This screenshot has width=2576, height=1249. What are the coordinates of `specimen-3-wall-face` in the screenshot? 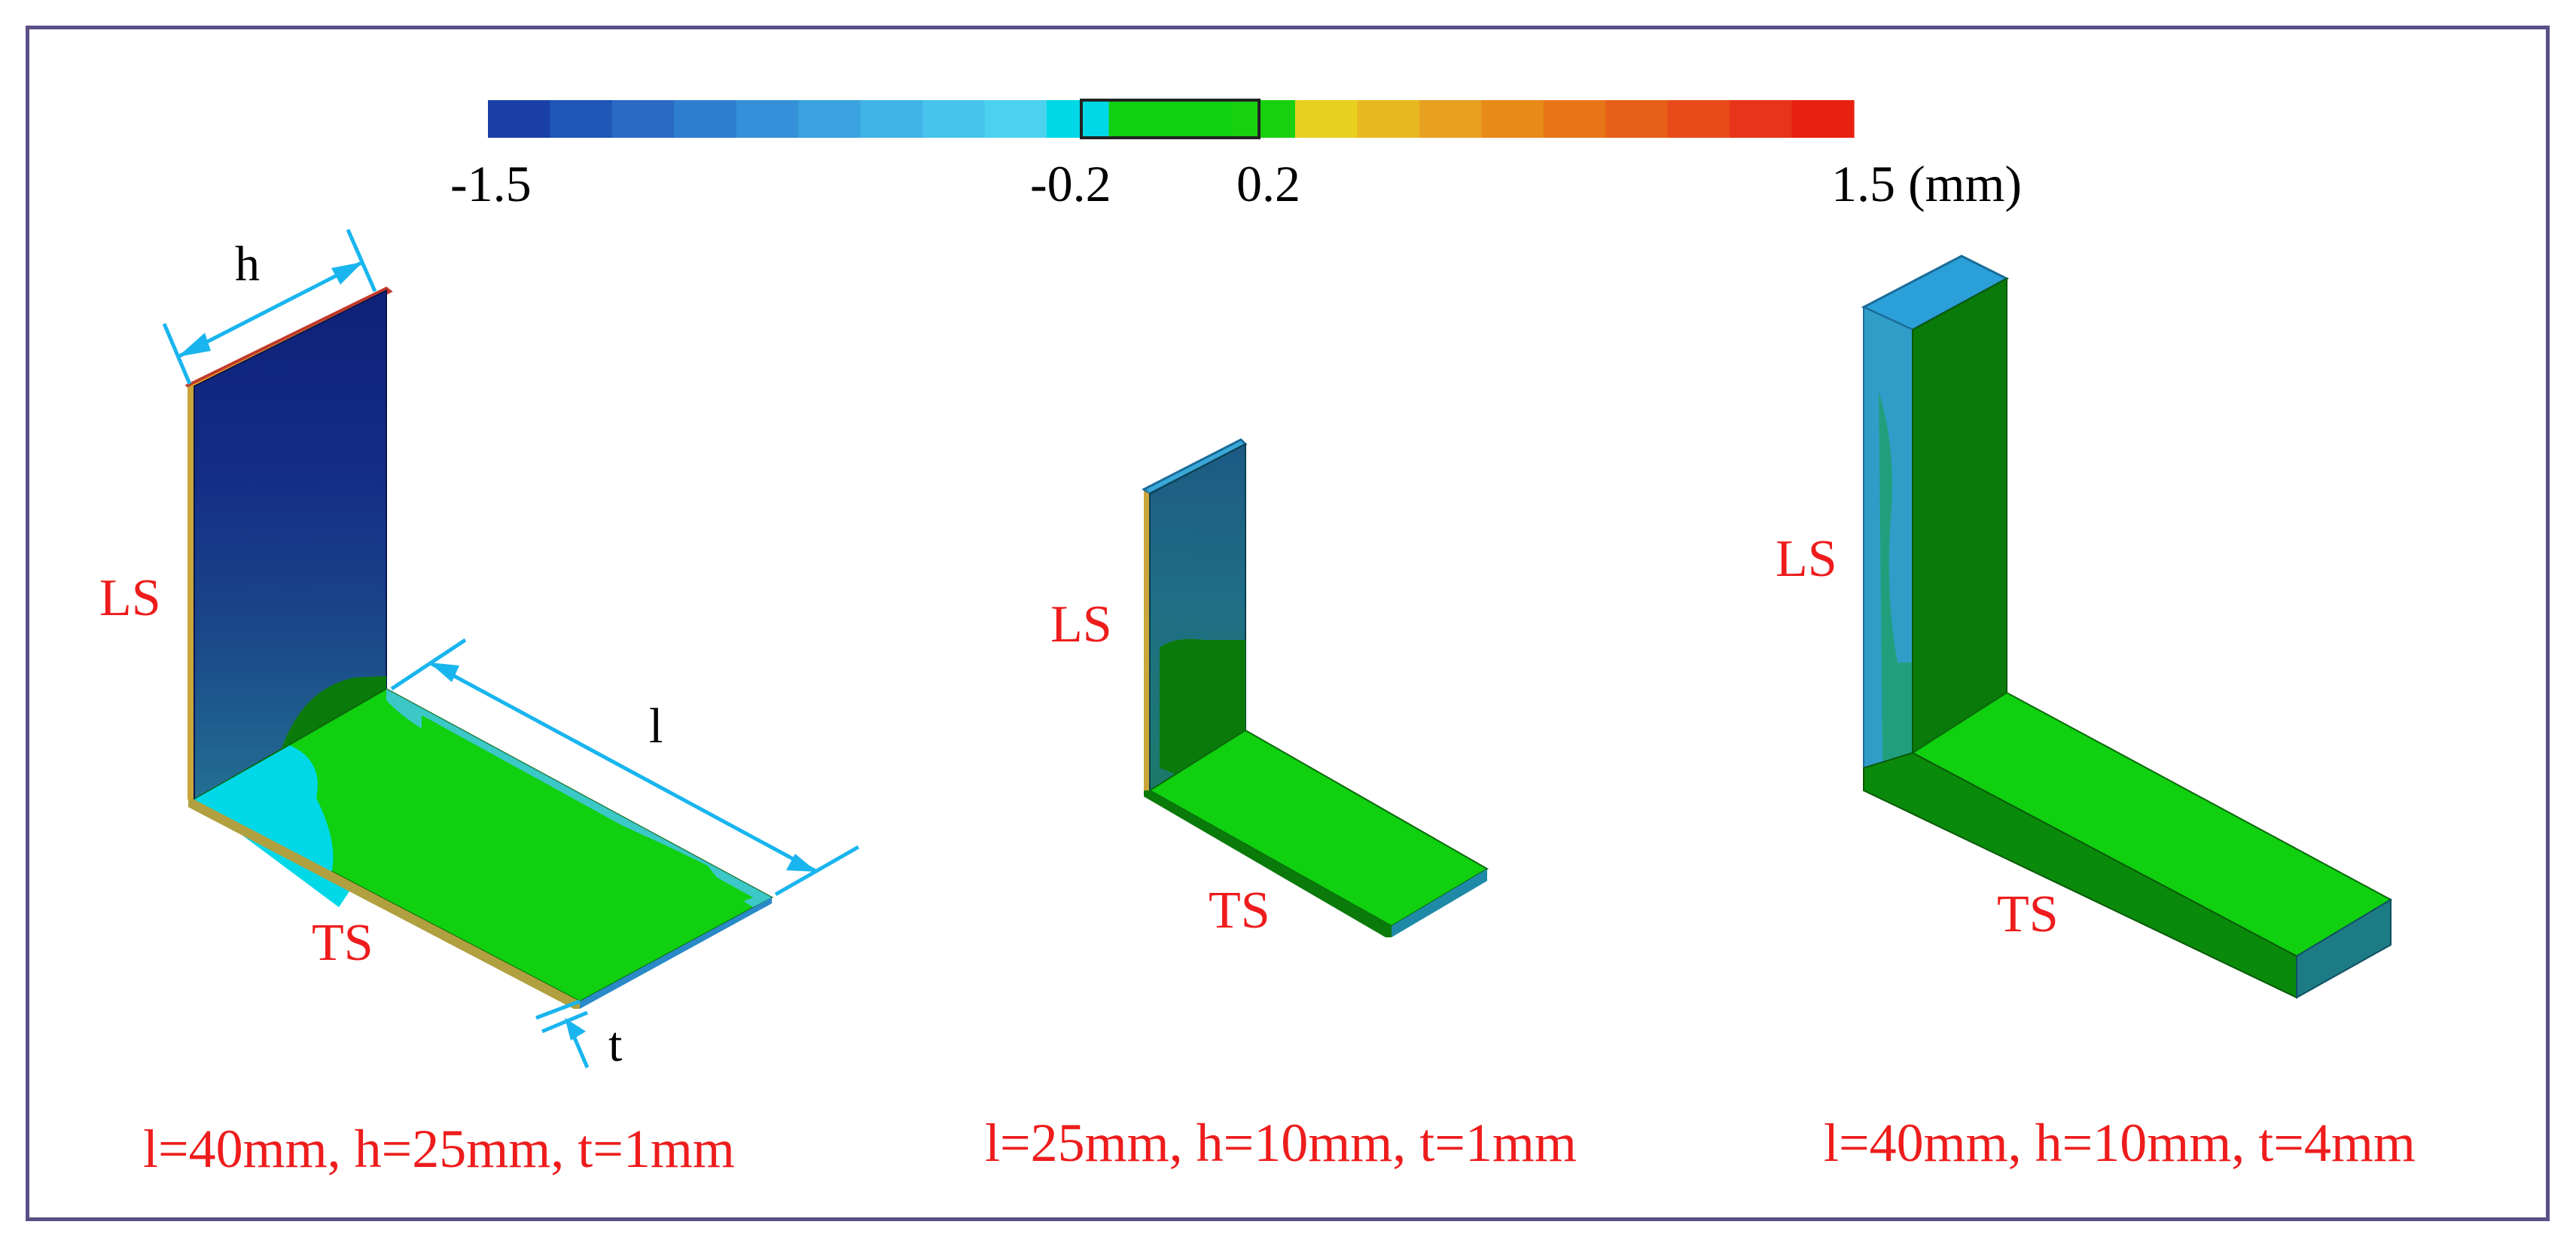 It's located at (1959, 515).